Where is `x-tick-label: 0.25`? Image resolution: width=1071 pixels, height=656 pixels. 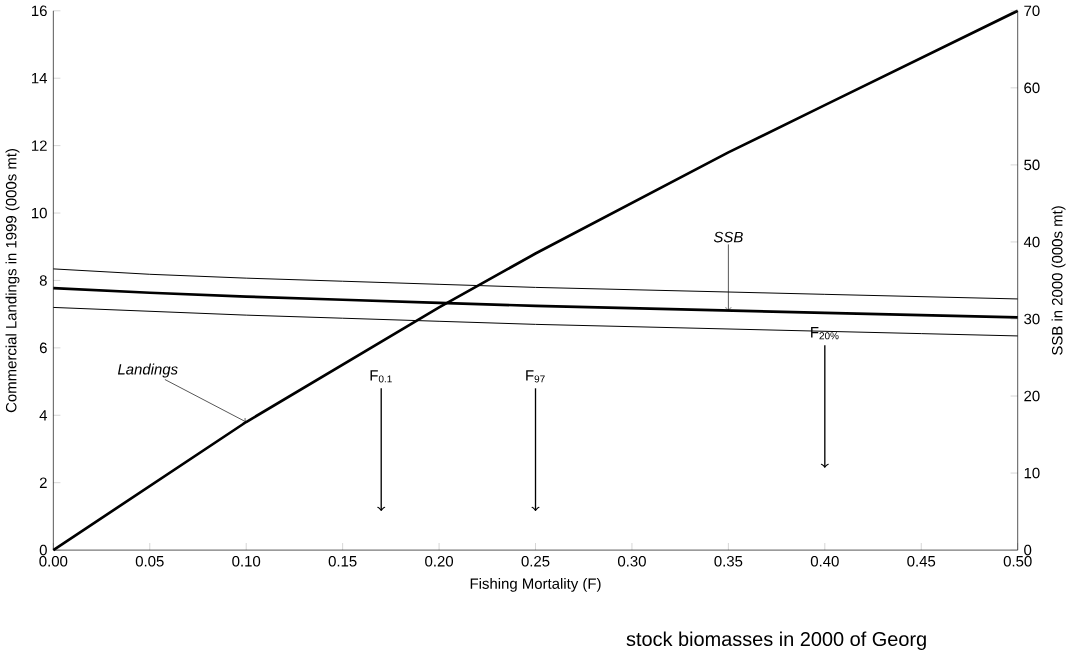 x-tick-label: 0.25 is located at coordinates (535, 561).